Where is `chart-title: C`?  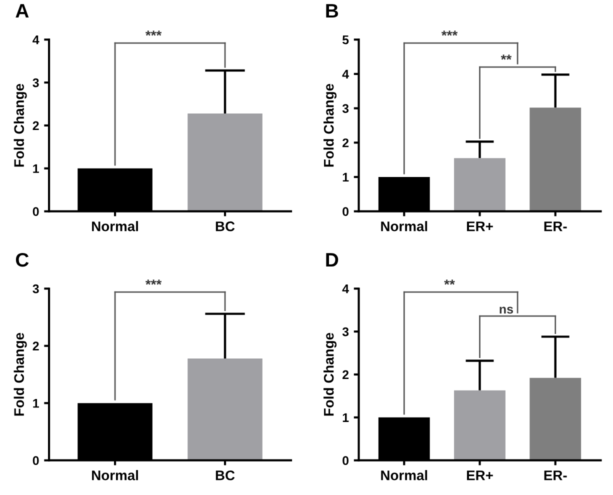
chart-title: C is located at coordinates (22, 259).